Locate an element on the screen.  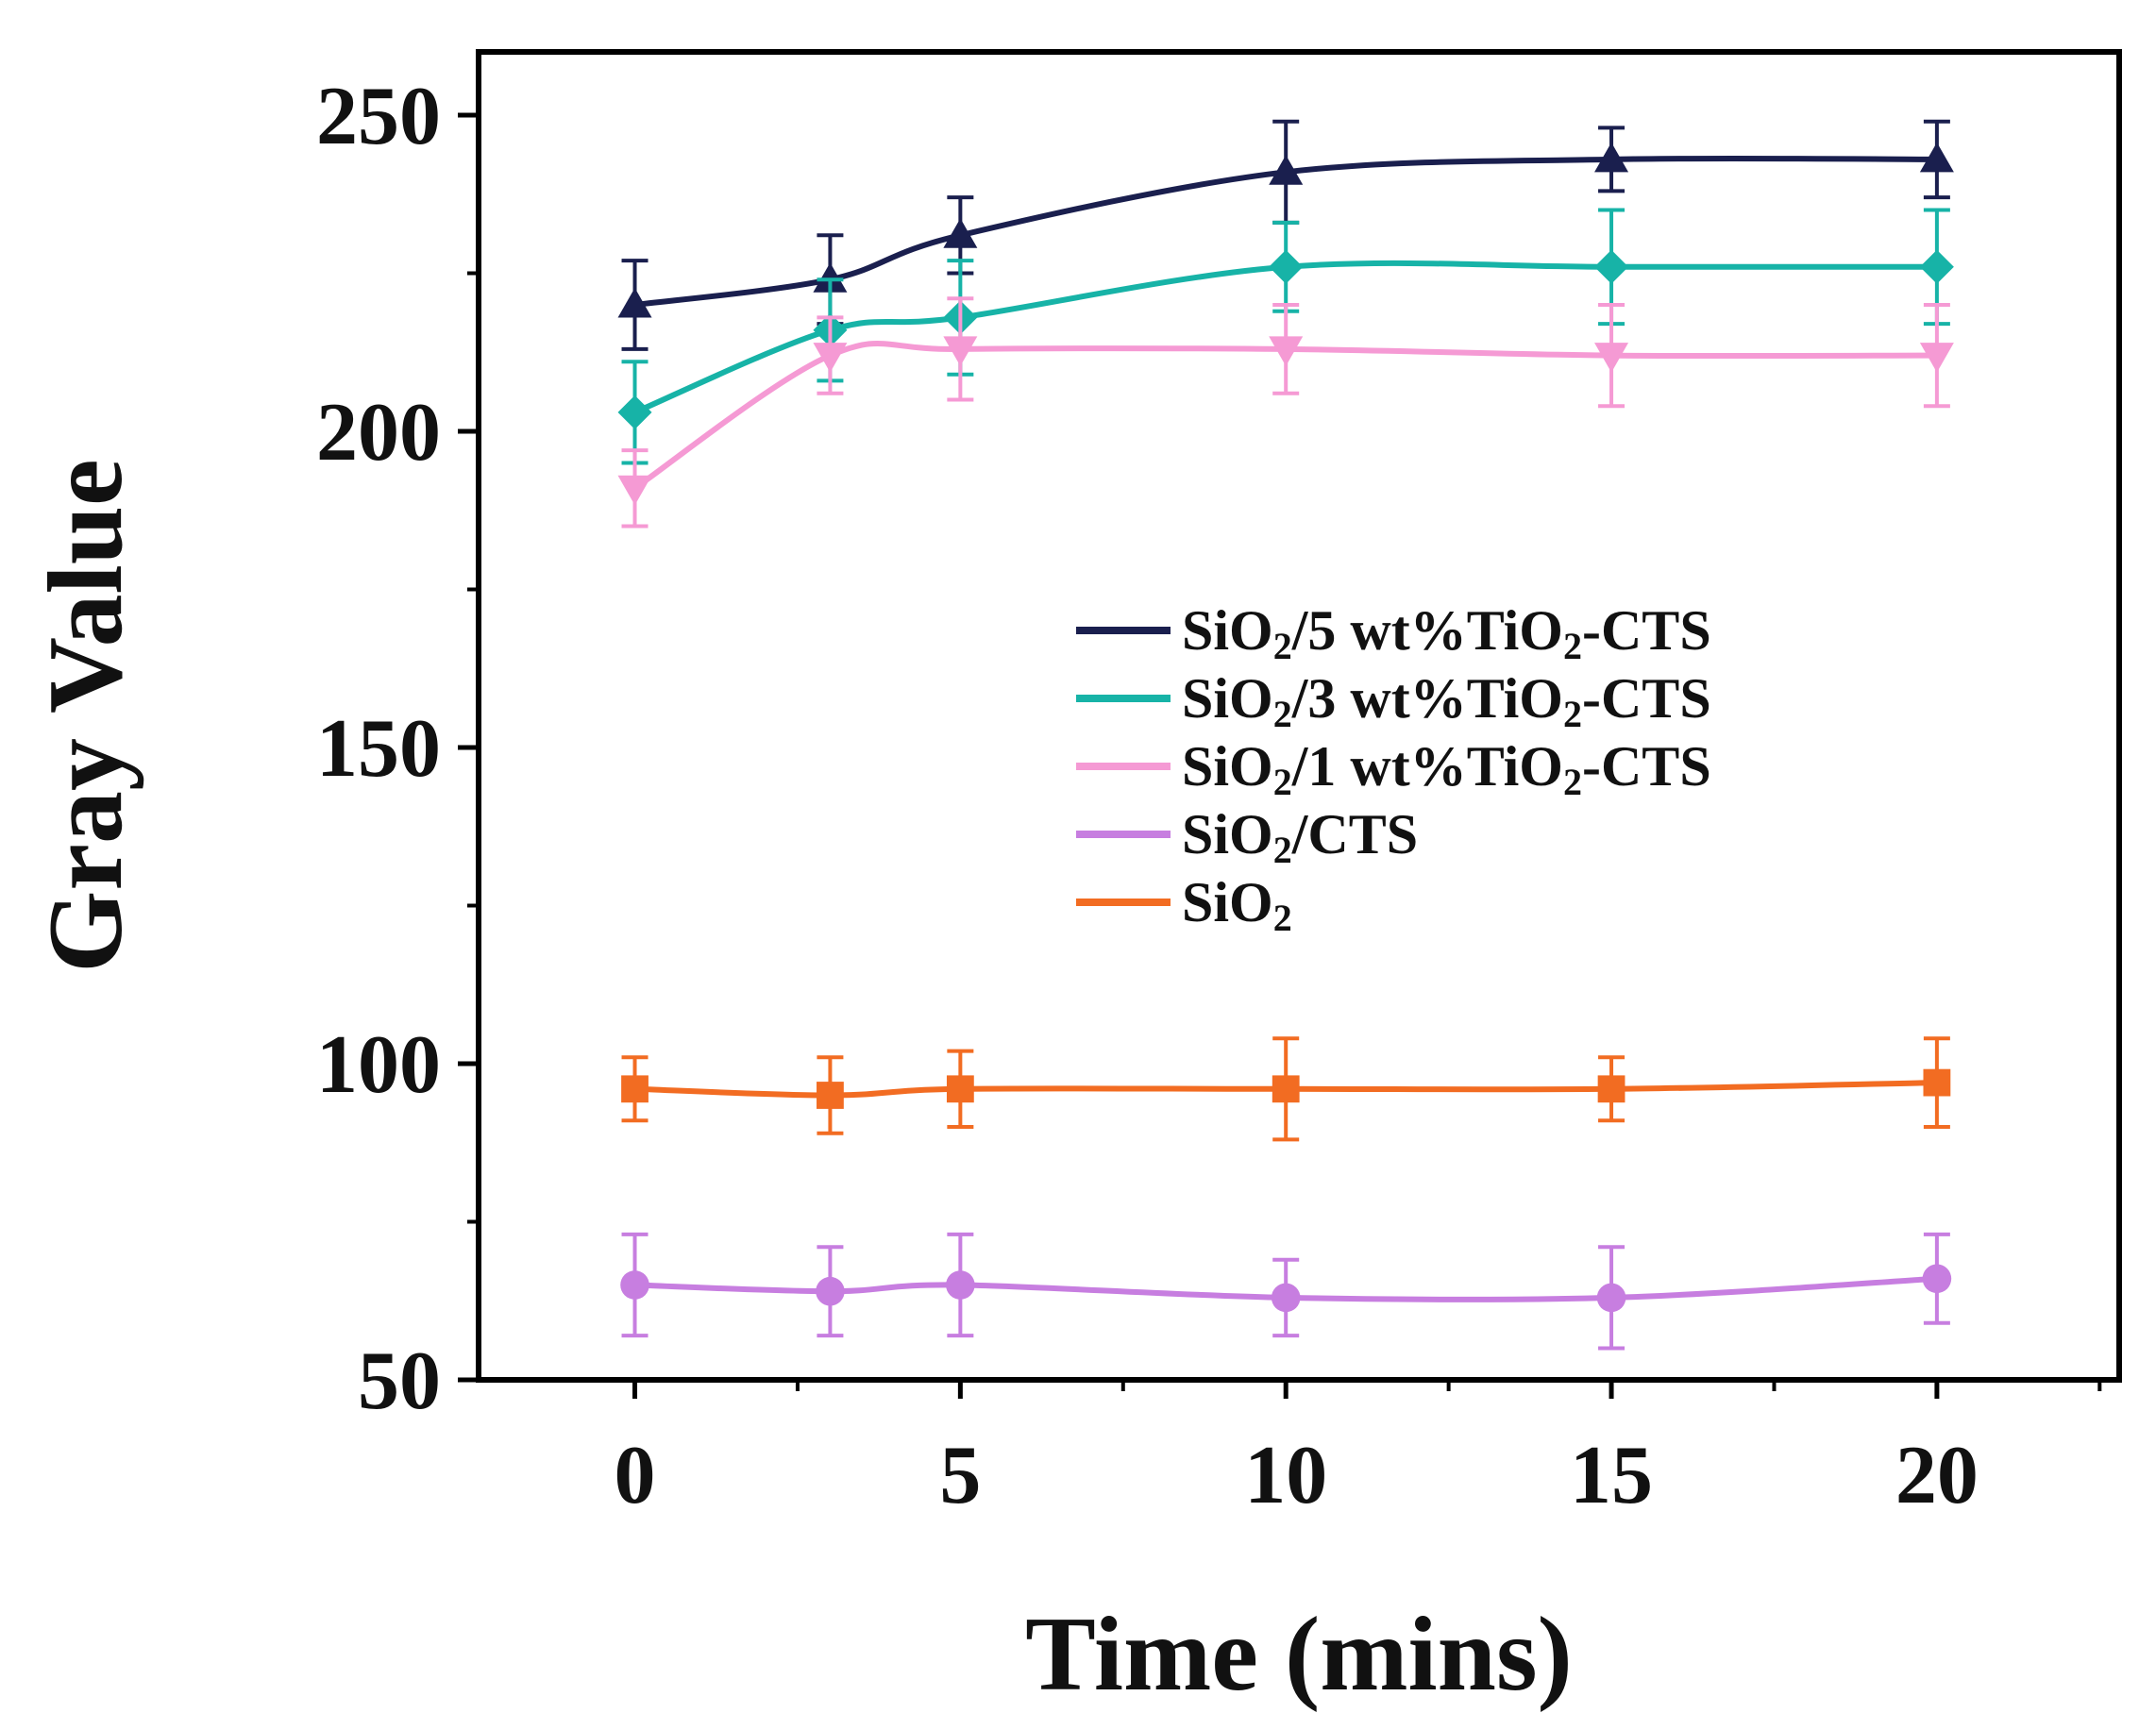
legend-text-part: /5 wt%TiO is located at coordinates (1427, 630).